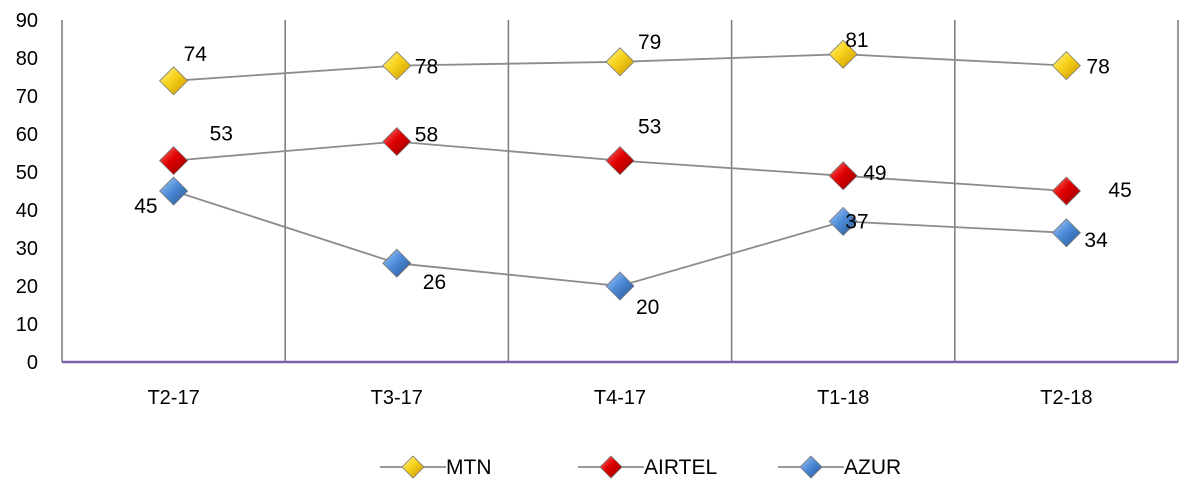  I want to click on y-tick-label: 90, so click(27, 21).